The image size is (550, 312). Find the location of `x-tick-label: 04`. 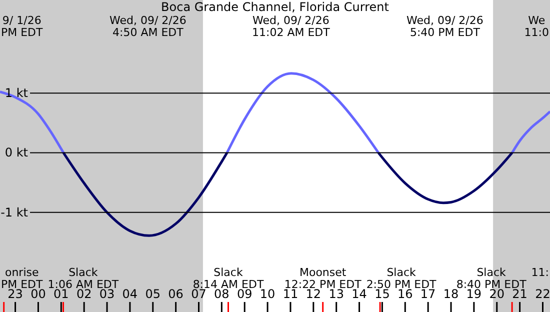

x-tick-label: 04 is located at coordinates (130, 294).